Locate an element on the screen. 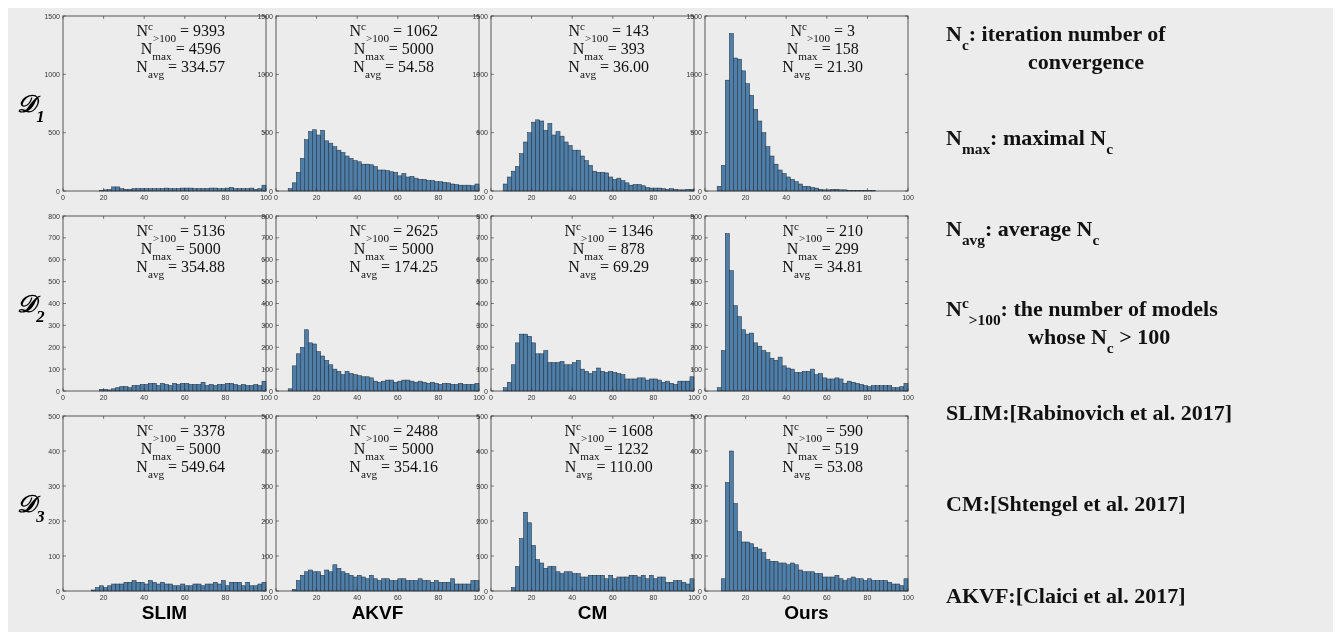 The width and height of the screenshot is (1341, 634). annotation: N$^{c}$$_{>100}$ = 1062 is located at coordinates (394, 32).